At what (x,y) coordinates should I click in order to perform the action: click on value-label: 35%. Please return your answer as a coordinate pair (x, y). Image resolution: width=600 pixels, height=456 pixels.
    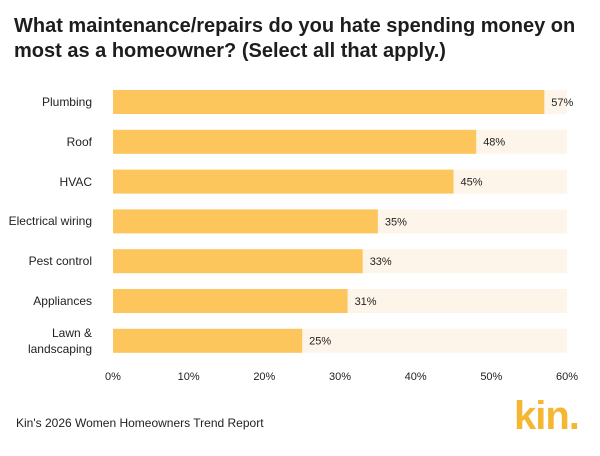
    Looking at the image, I should click on (396, 222).